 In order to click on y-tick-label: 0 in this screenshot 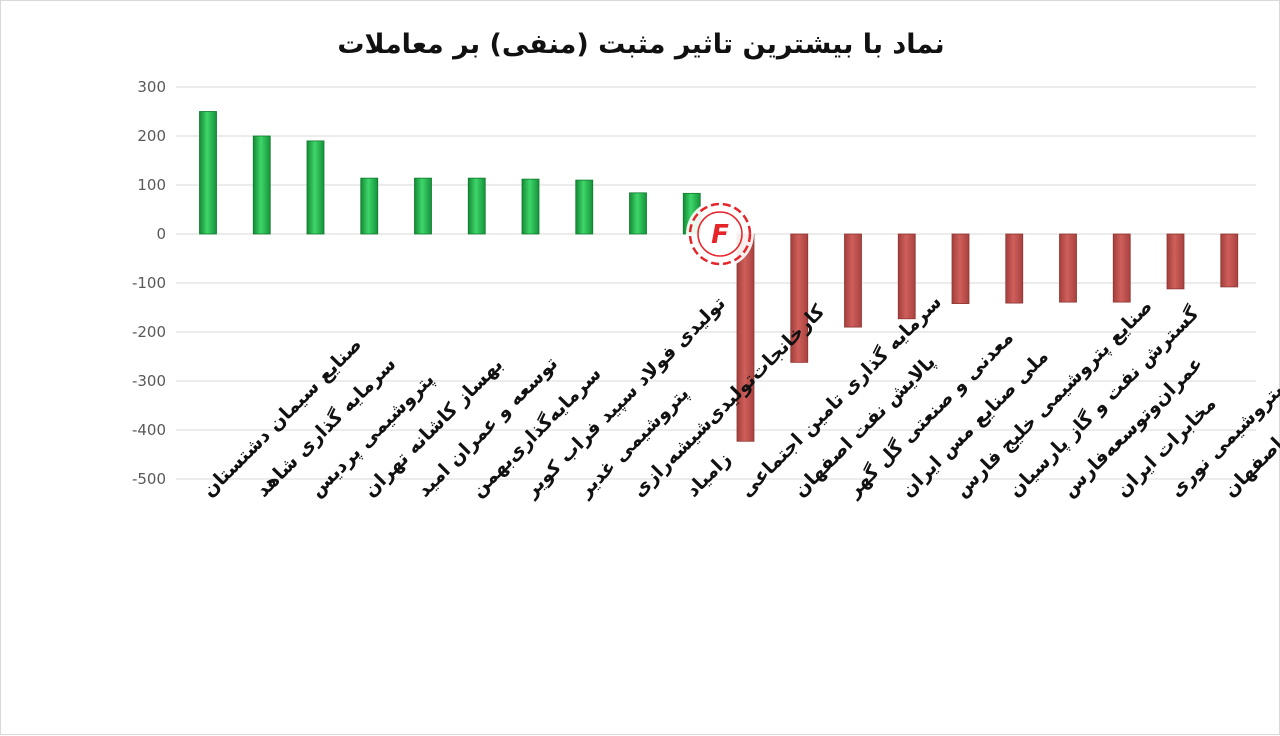, I will do `click(161, 234)`.